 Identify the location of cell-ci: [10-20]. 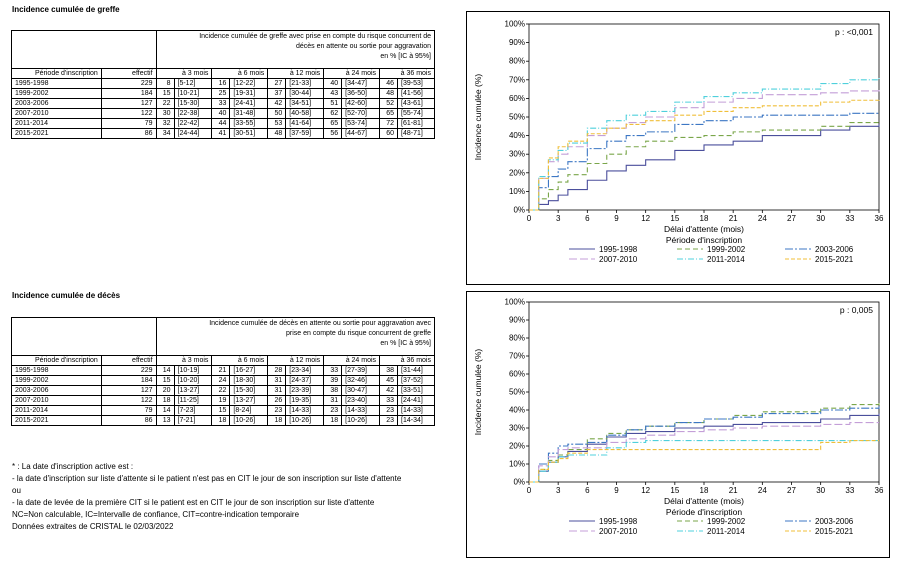
(193, 380).